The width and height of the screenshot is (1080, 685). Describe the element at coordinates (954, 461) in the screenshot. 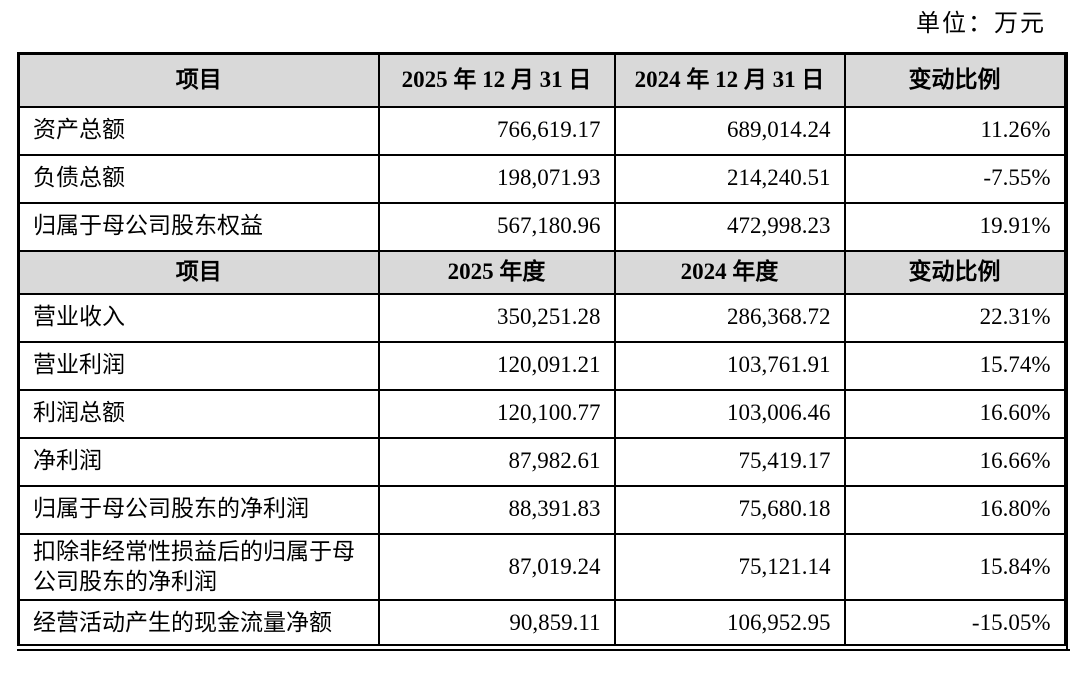

I see `change-cell: 16.66%` at that location.